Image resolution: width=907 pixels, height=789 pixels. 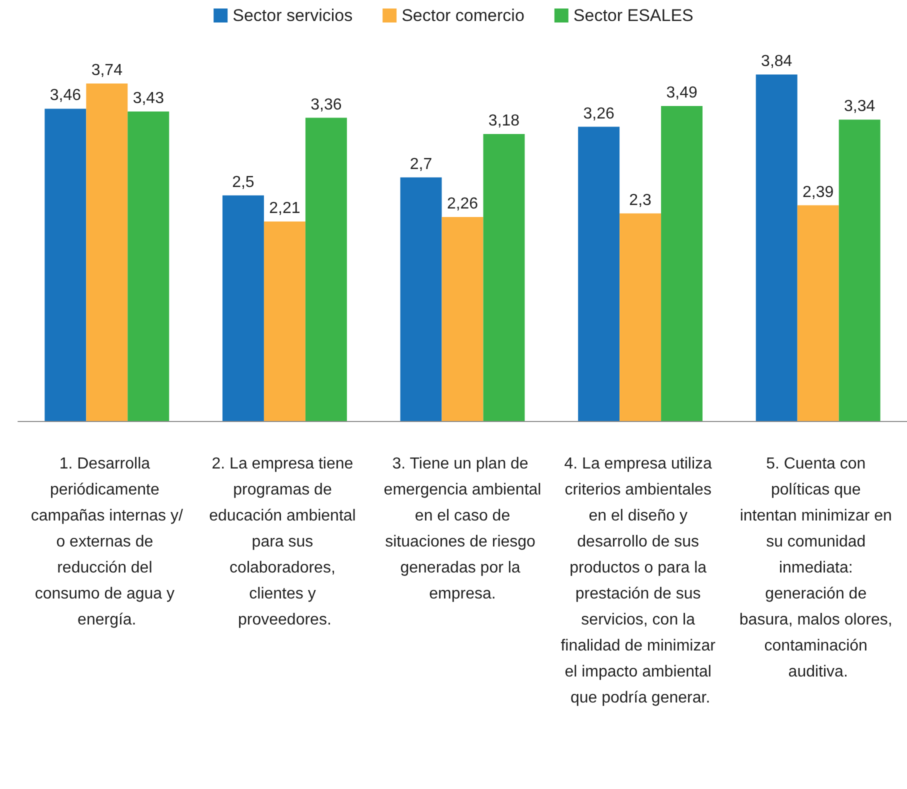 What do you see at coordinates (421, 164) in the screenshot?
I see `data-label: 2,7` at bounding box center [421, 164].